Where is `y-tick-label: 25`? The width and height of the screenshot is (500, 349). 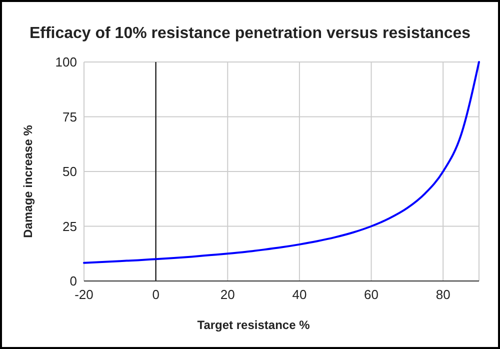
y-tick-label: 25 is located at coordinates (69, 226).